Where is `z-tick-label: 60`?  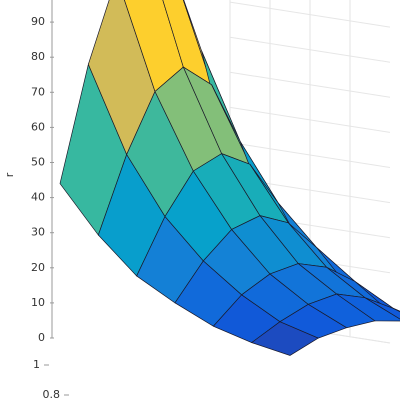
z-tick-label: 60 is located at coordinates (38, 126).